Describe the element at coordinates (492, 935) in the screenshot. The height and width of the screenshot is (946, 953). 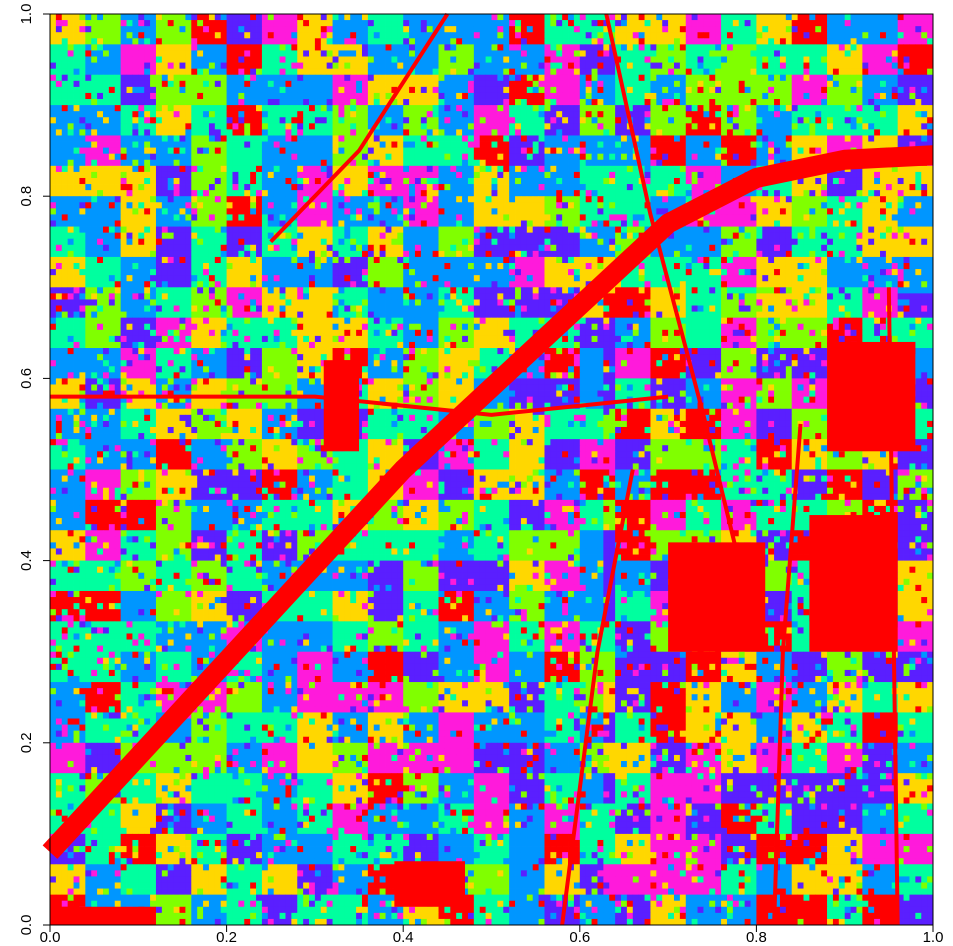
I see `x-axis: 0.0 0.2 0.4 0.6 0.8 1.0` at that location.